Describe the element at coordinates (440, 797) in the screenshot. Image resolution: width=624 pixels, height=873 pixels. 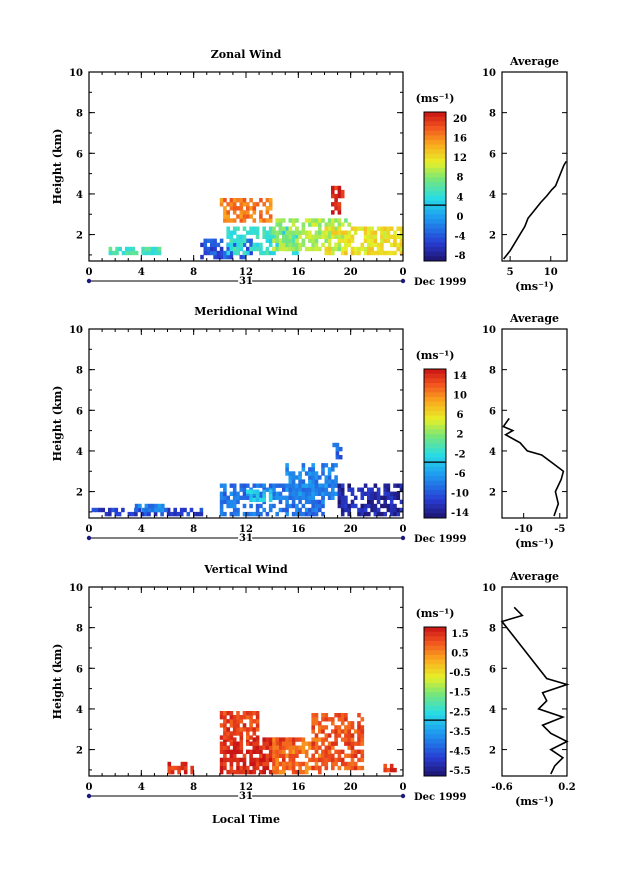
I see `date-label-right: Dec 1999` at that location.